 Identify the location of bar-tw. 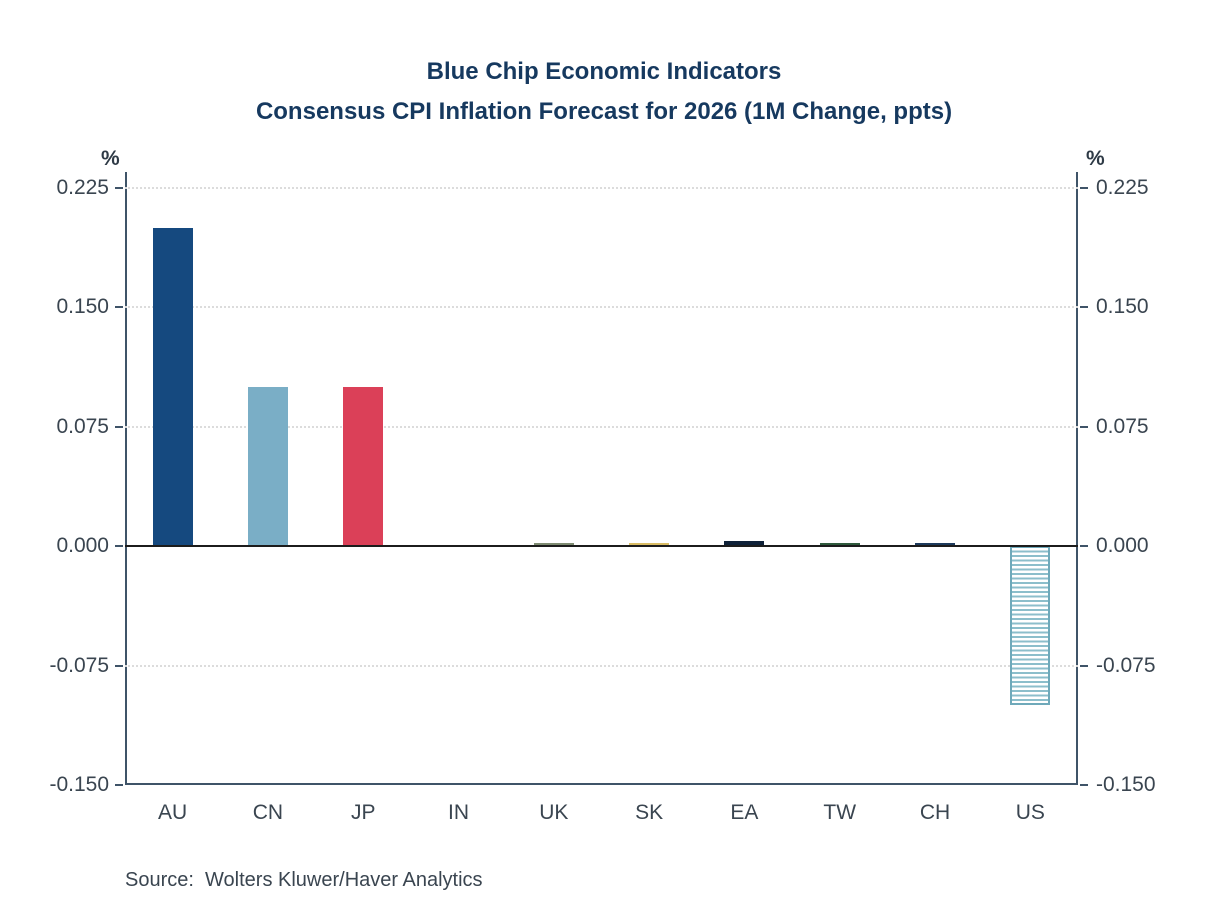
(839, 545).